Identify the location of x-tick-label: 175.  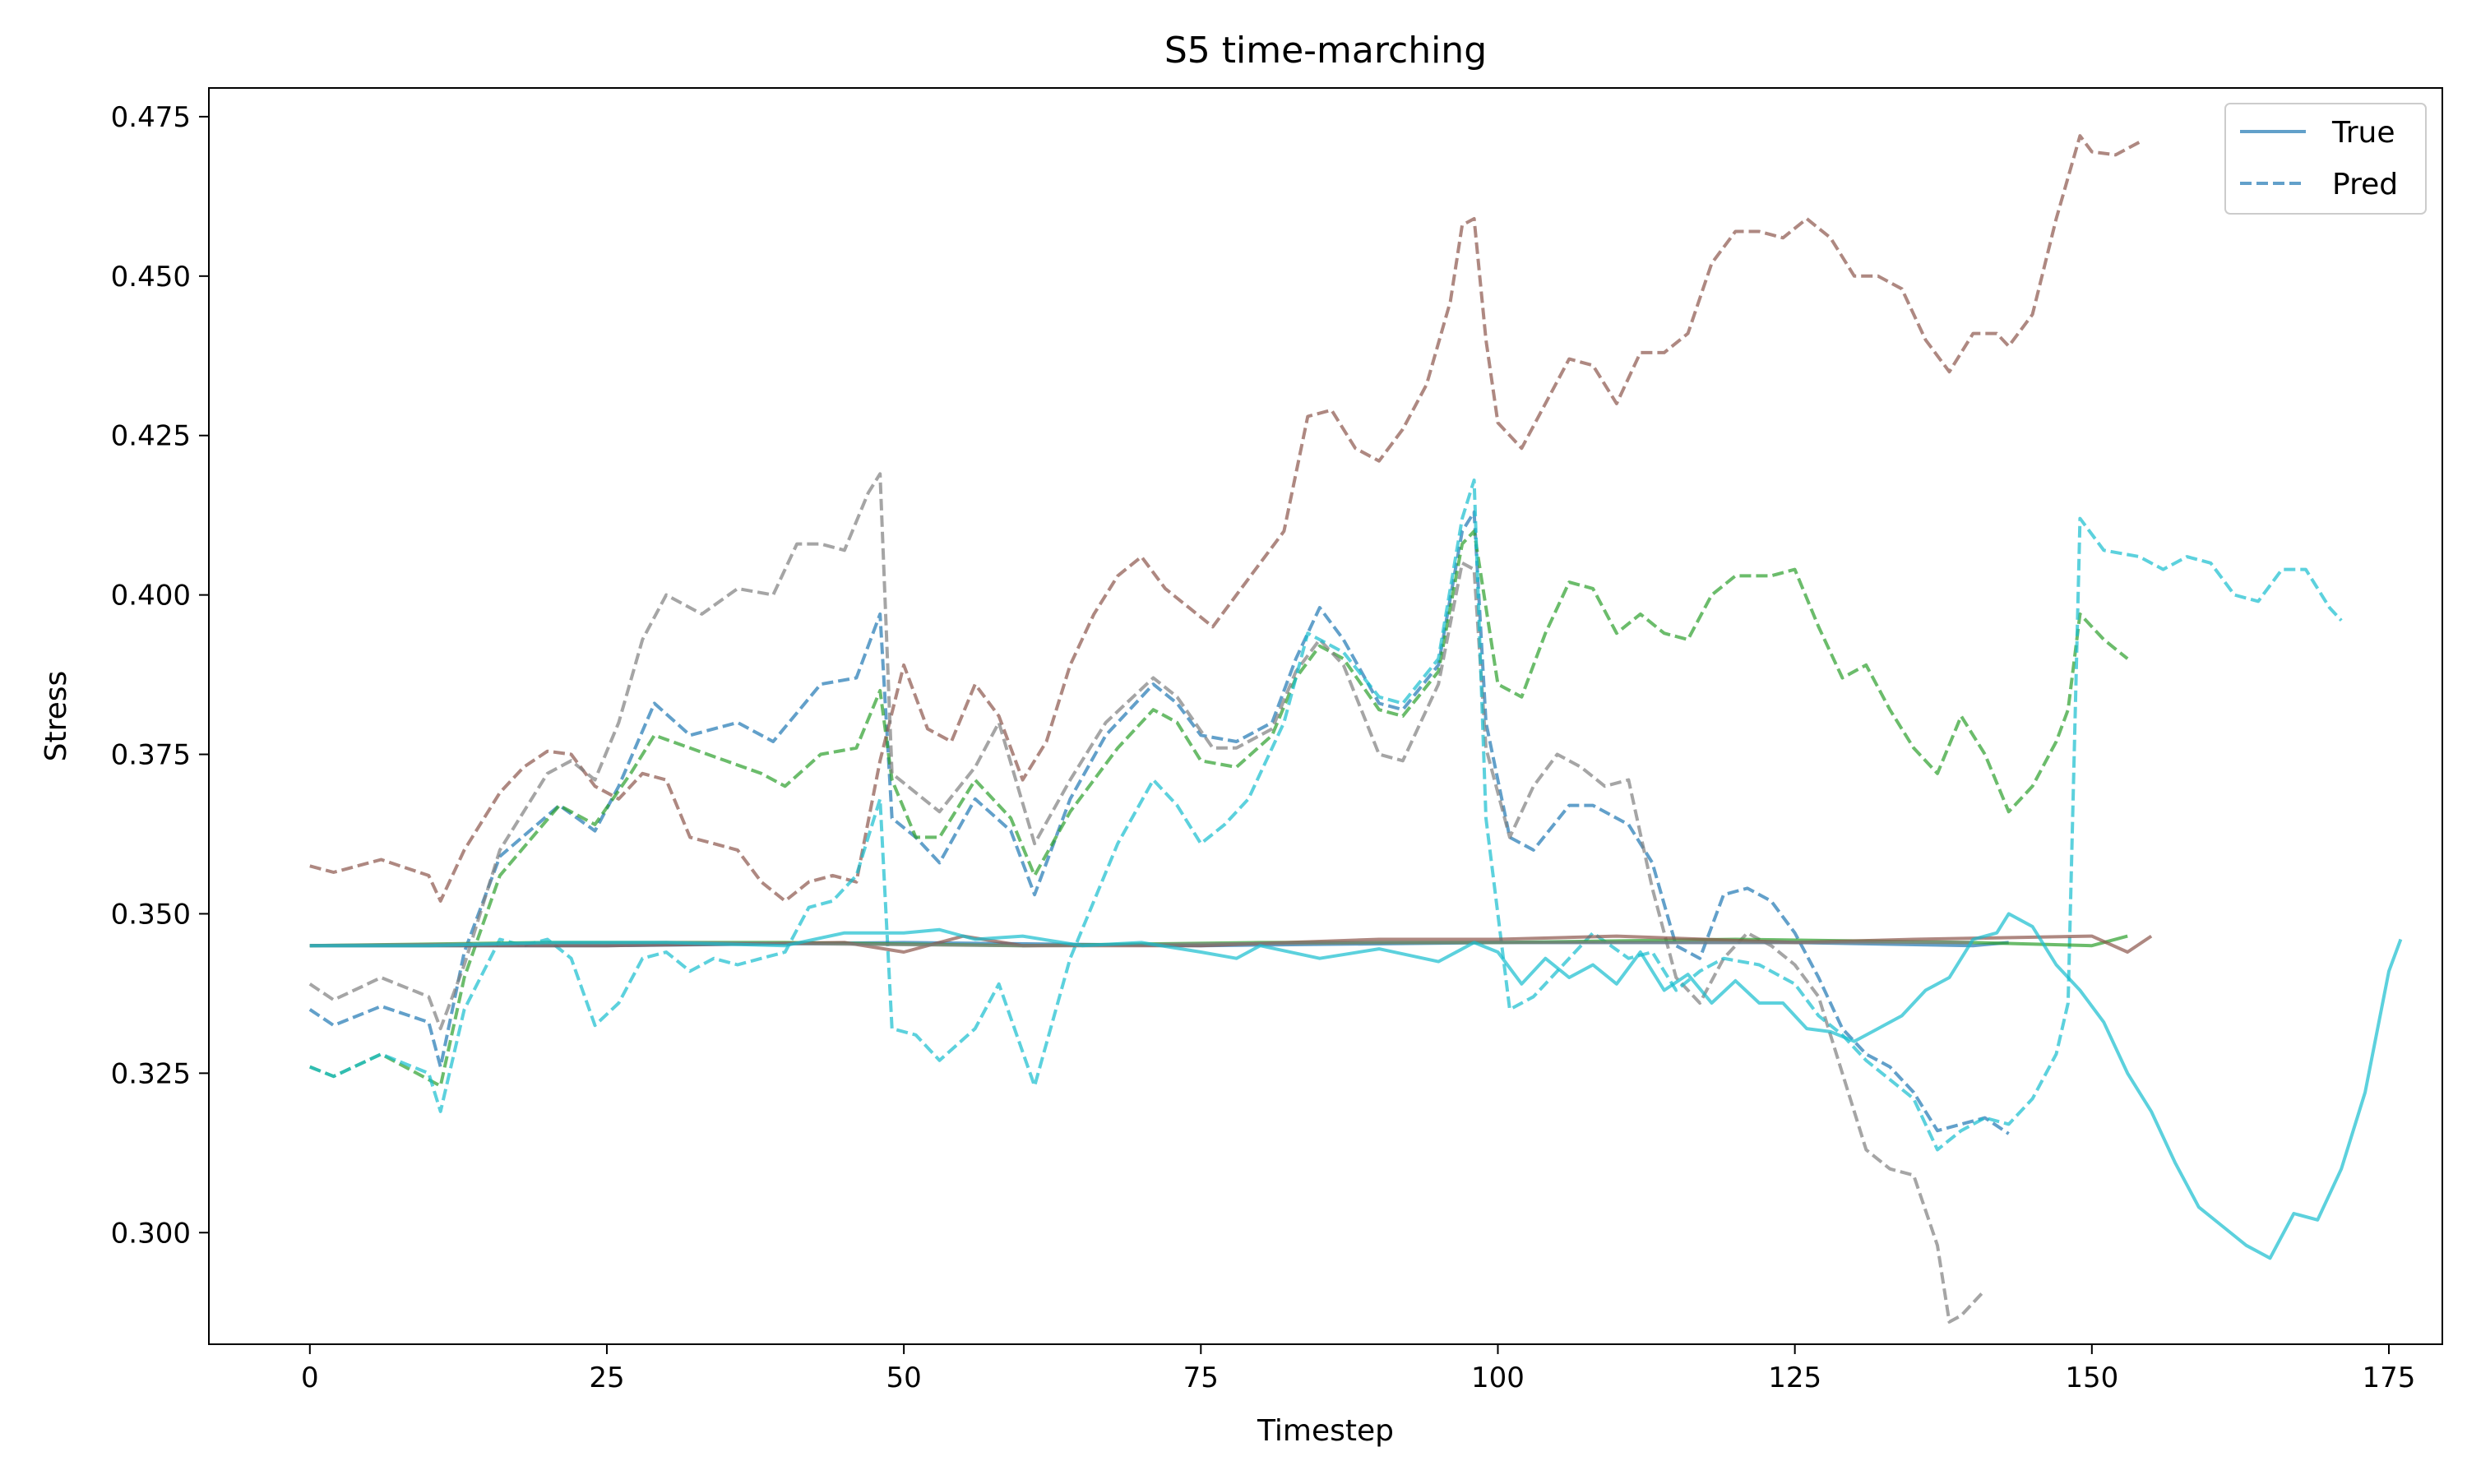
(2390, 1378).